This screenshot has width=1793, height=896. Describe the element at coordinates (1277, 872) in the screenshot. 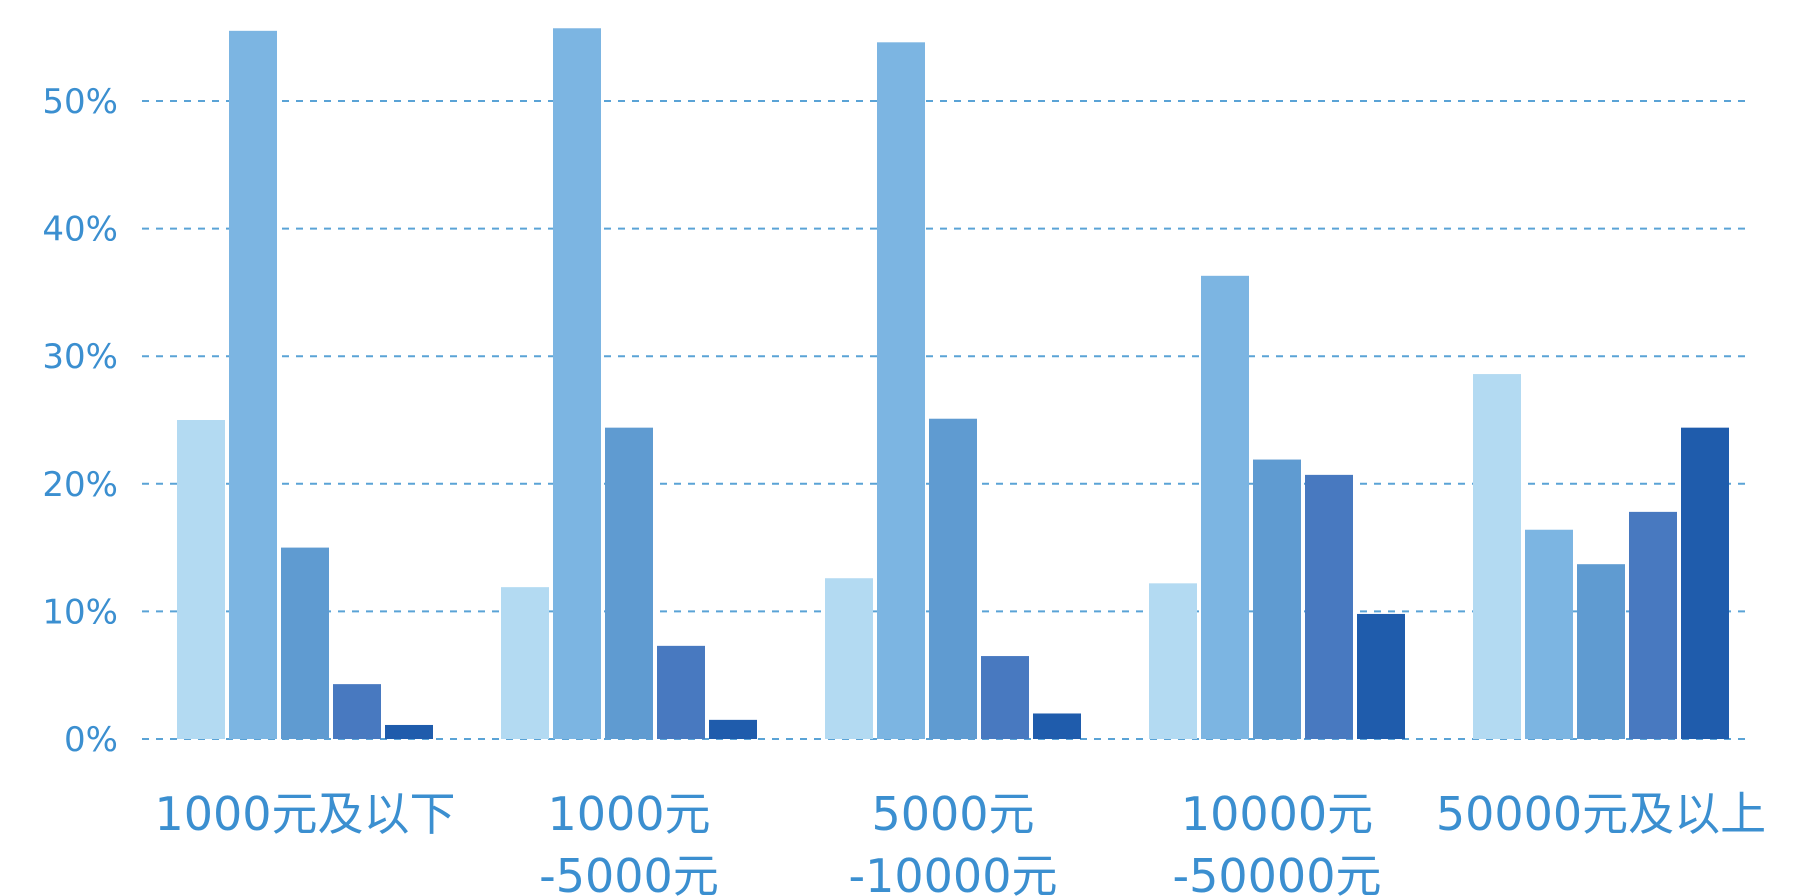

I see `x-tick-label: -50000元` at that location.